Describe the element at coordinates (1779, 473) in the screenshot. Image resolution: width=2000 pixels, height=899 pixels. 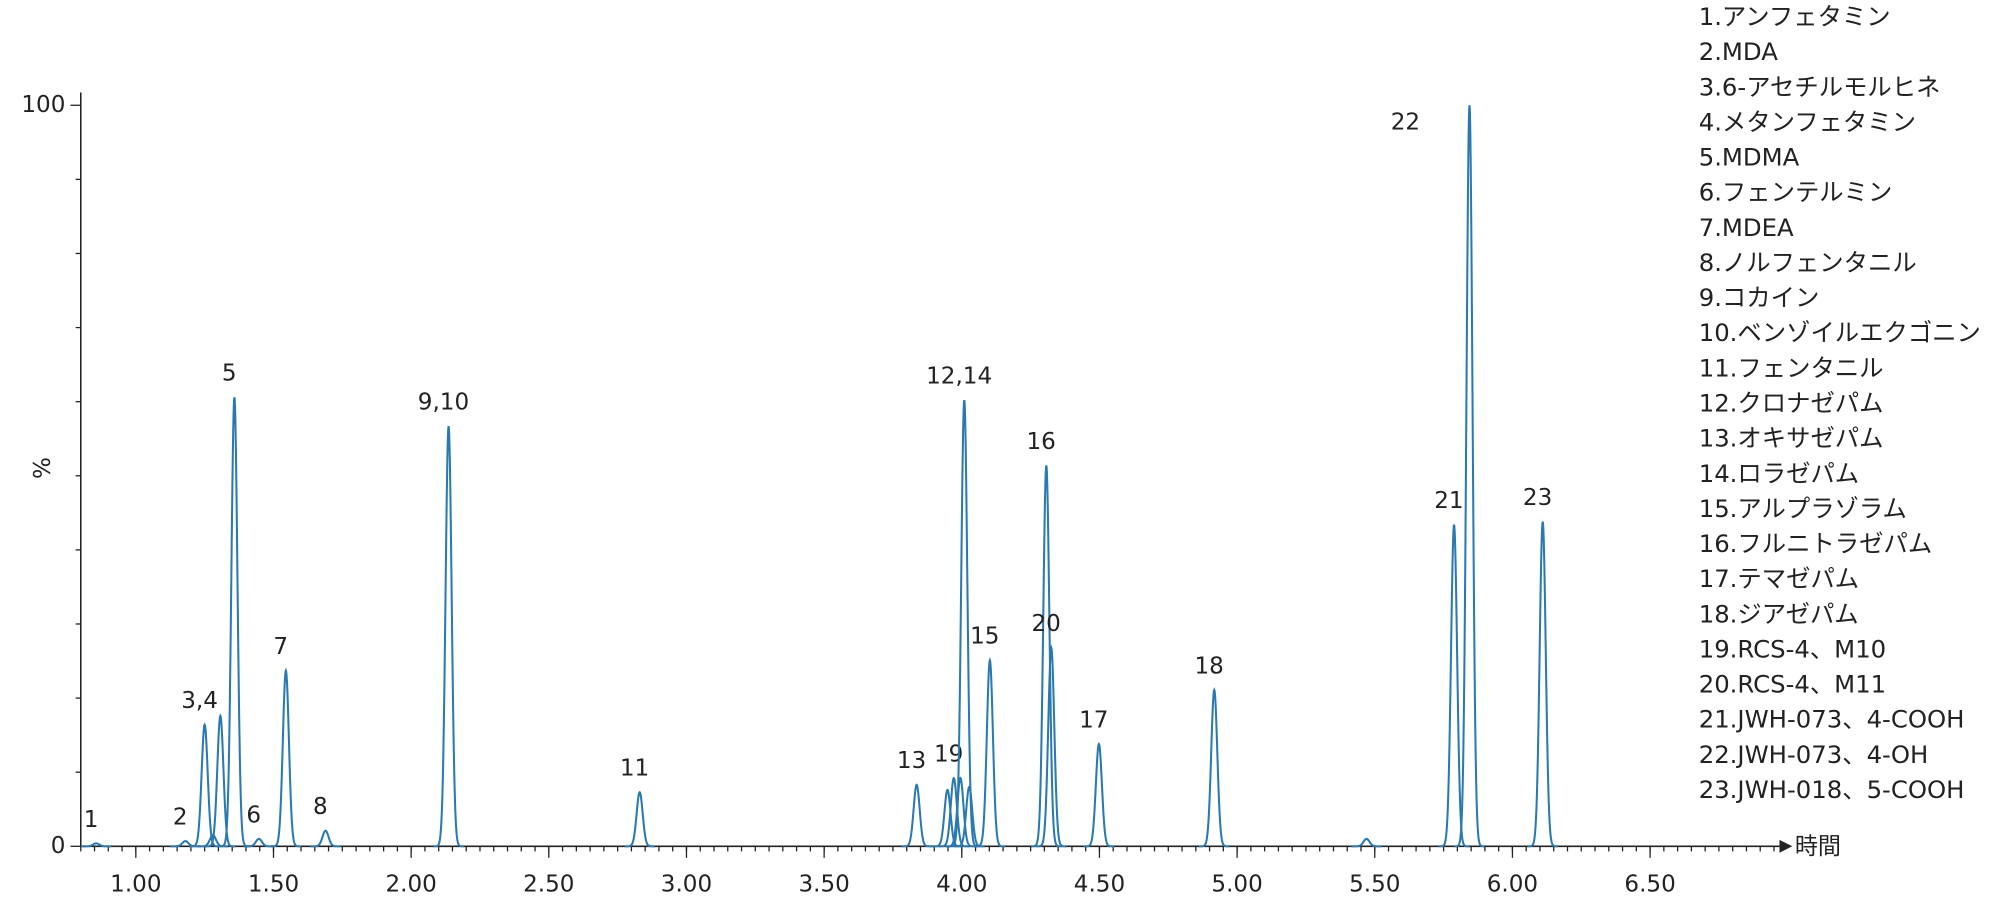
I see `legend-entry: 14.ロラゼパム` at that location.